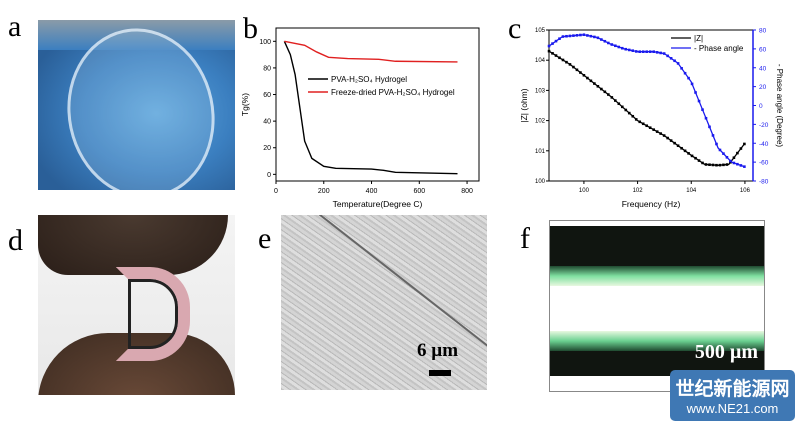  I want to click on y-tick-label: 100, so click(540, 182).